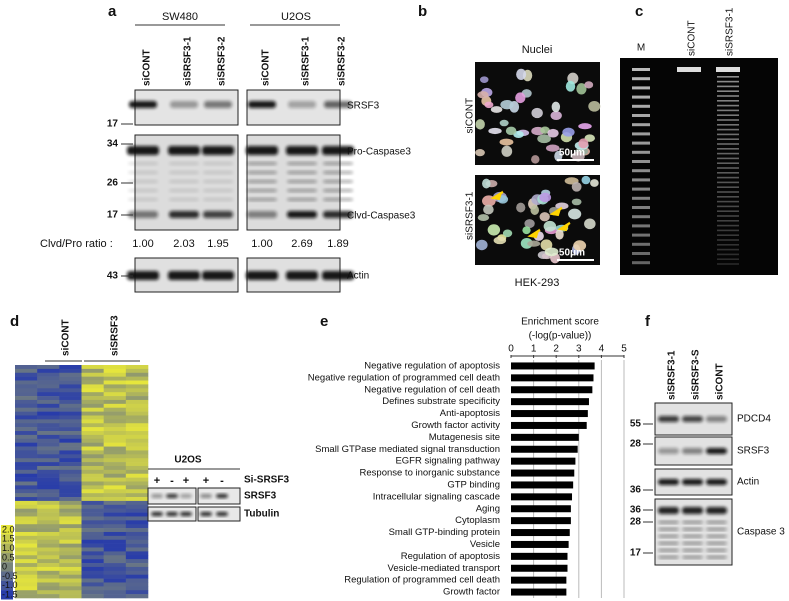 The image size is (789, 601). What do you see at coordinates (10, 585) in the screenshot?
I see `scale-label: -1.0` at bounding box center [10, 585].